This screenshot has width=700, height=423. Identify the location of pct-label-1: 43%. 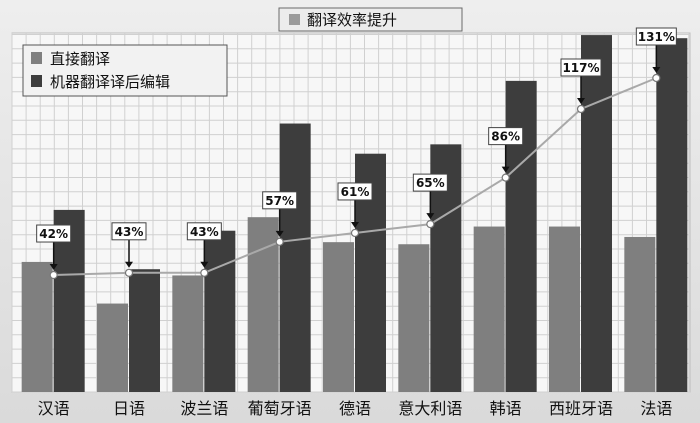
(129, 232).